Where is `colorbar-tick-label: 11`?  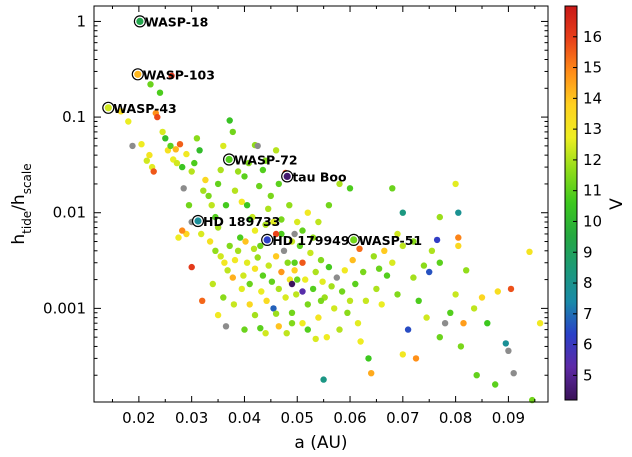 colorbar-tick-label: 11 is located at coordinates (592, 191).